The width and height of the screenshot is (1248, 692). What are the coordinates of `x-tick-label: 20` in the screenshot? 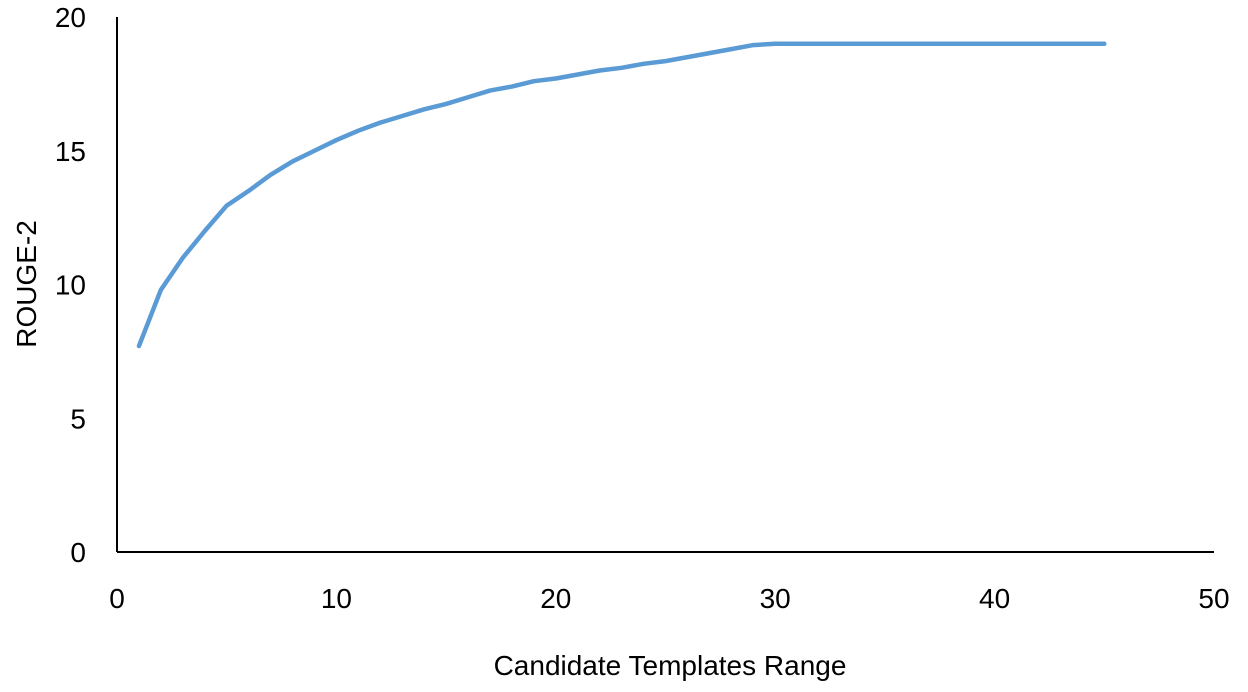 It's located at (555, 598).